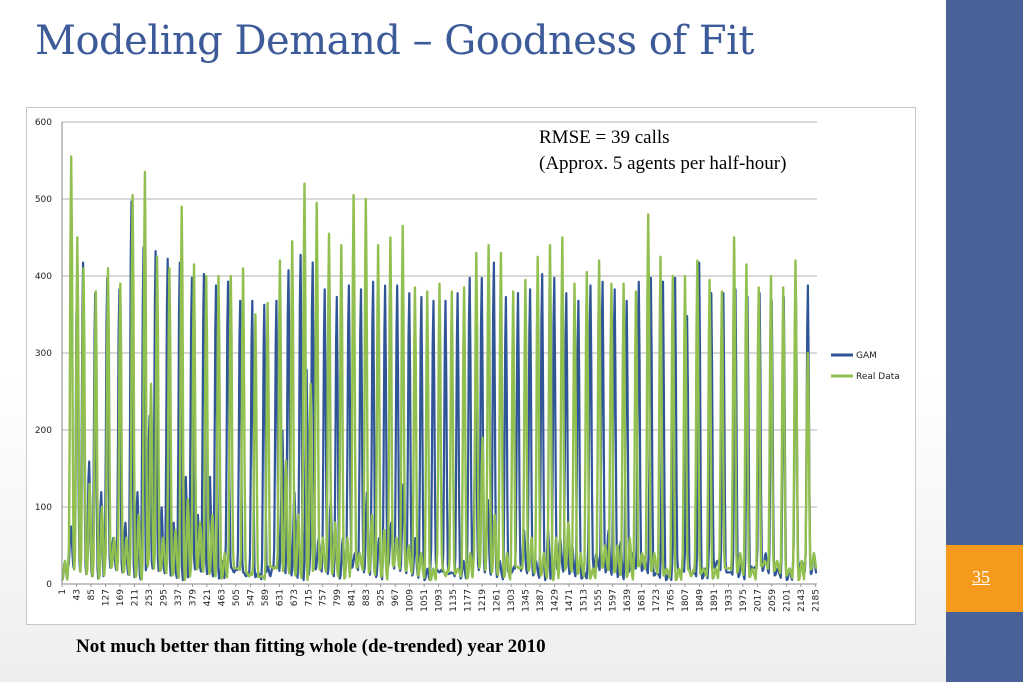 The height and width of the screenshot is (682, 1023). What do you see at coordinates (802, 600) in the screenshot?
I see `x-tick-label: 2143` at bounding box center [802, 600].